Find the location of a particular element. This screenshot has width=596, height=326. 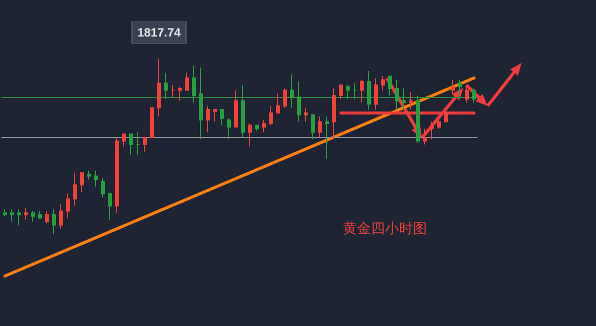

annotation: 1817.74 is located at coordinates (159, 33).